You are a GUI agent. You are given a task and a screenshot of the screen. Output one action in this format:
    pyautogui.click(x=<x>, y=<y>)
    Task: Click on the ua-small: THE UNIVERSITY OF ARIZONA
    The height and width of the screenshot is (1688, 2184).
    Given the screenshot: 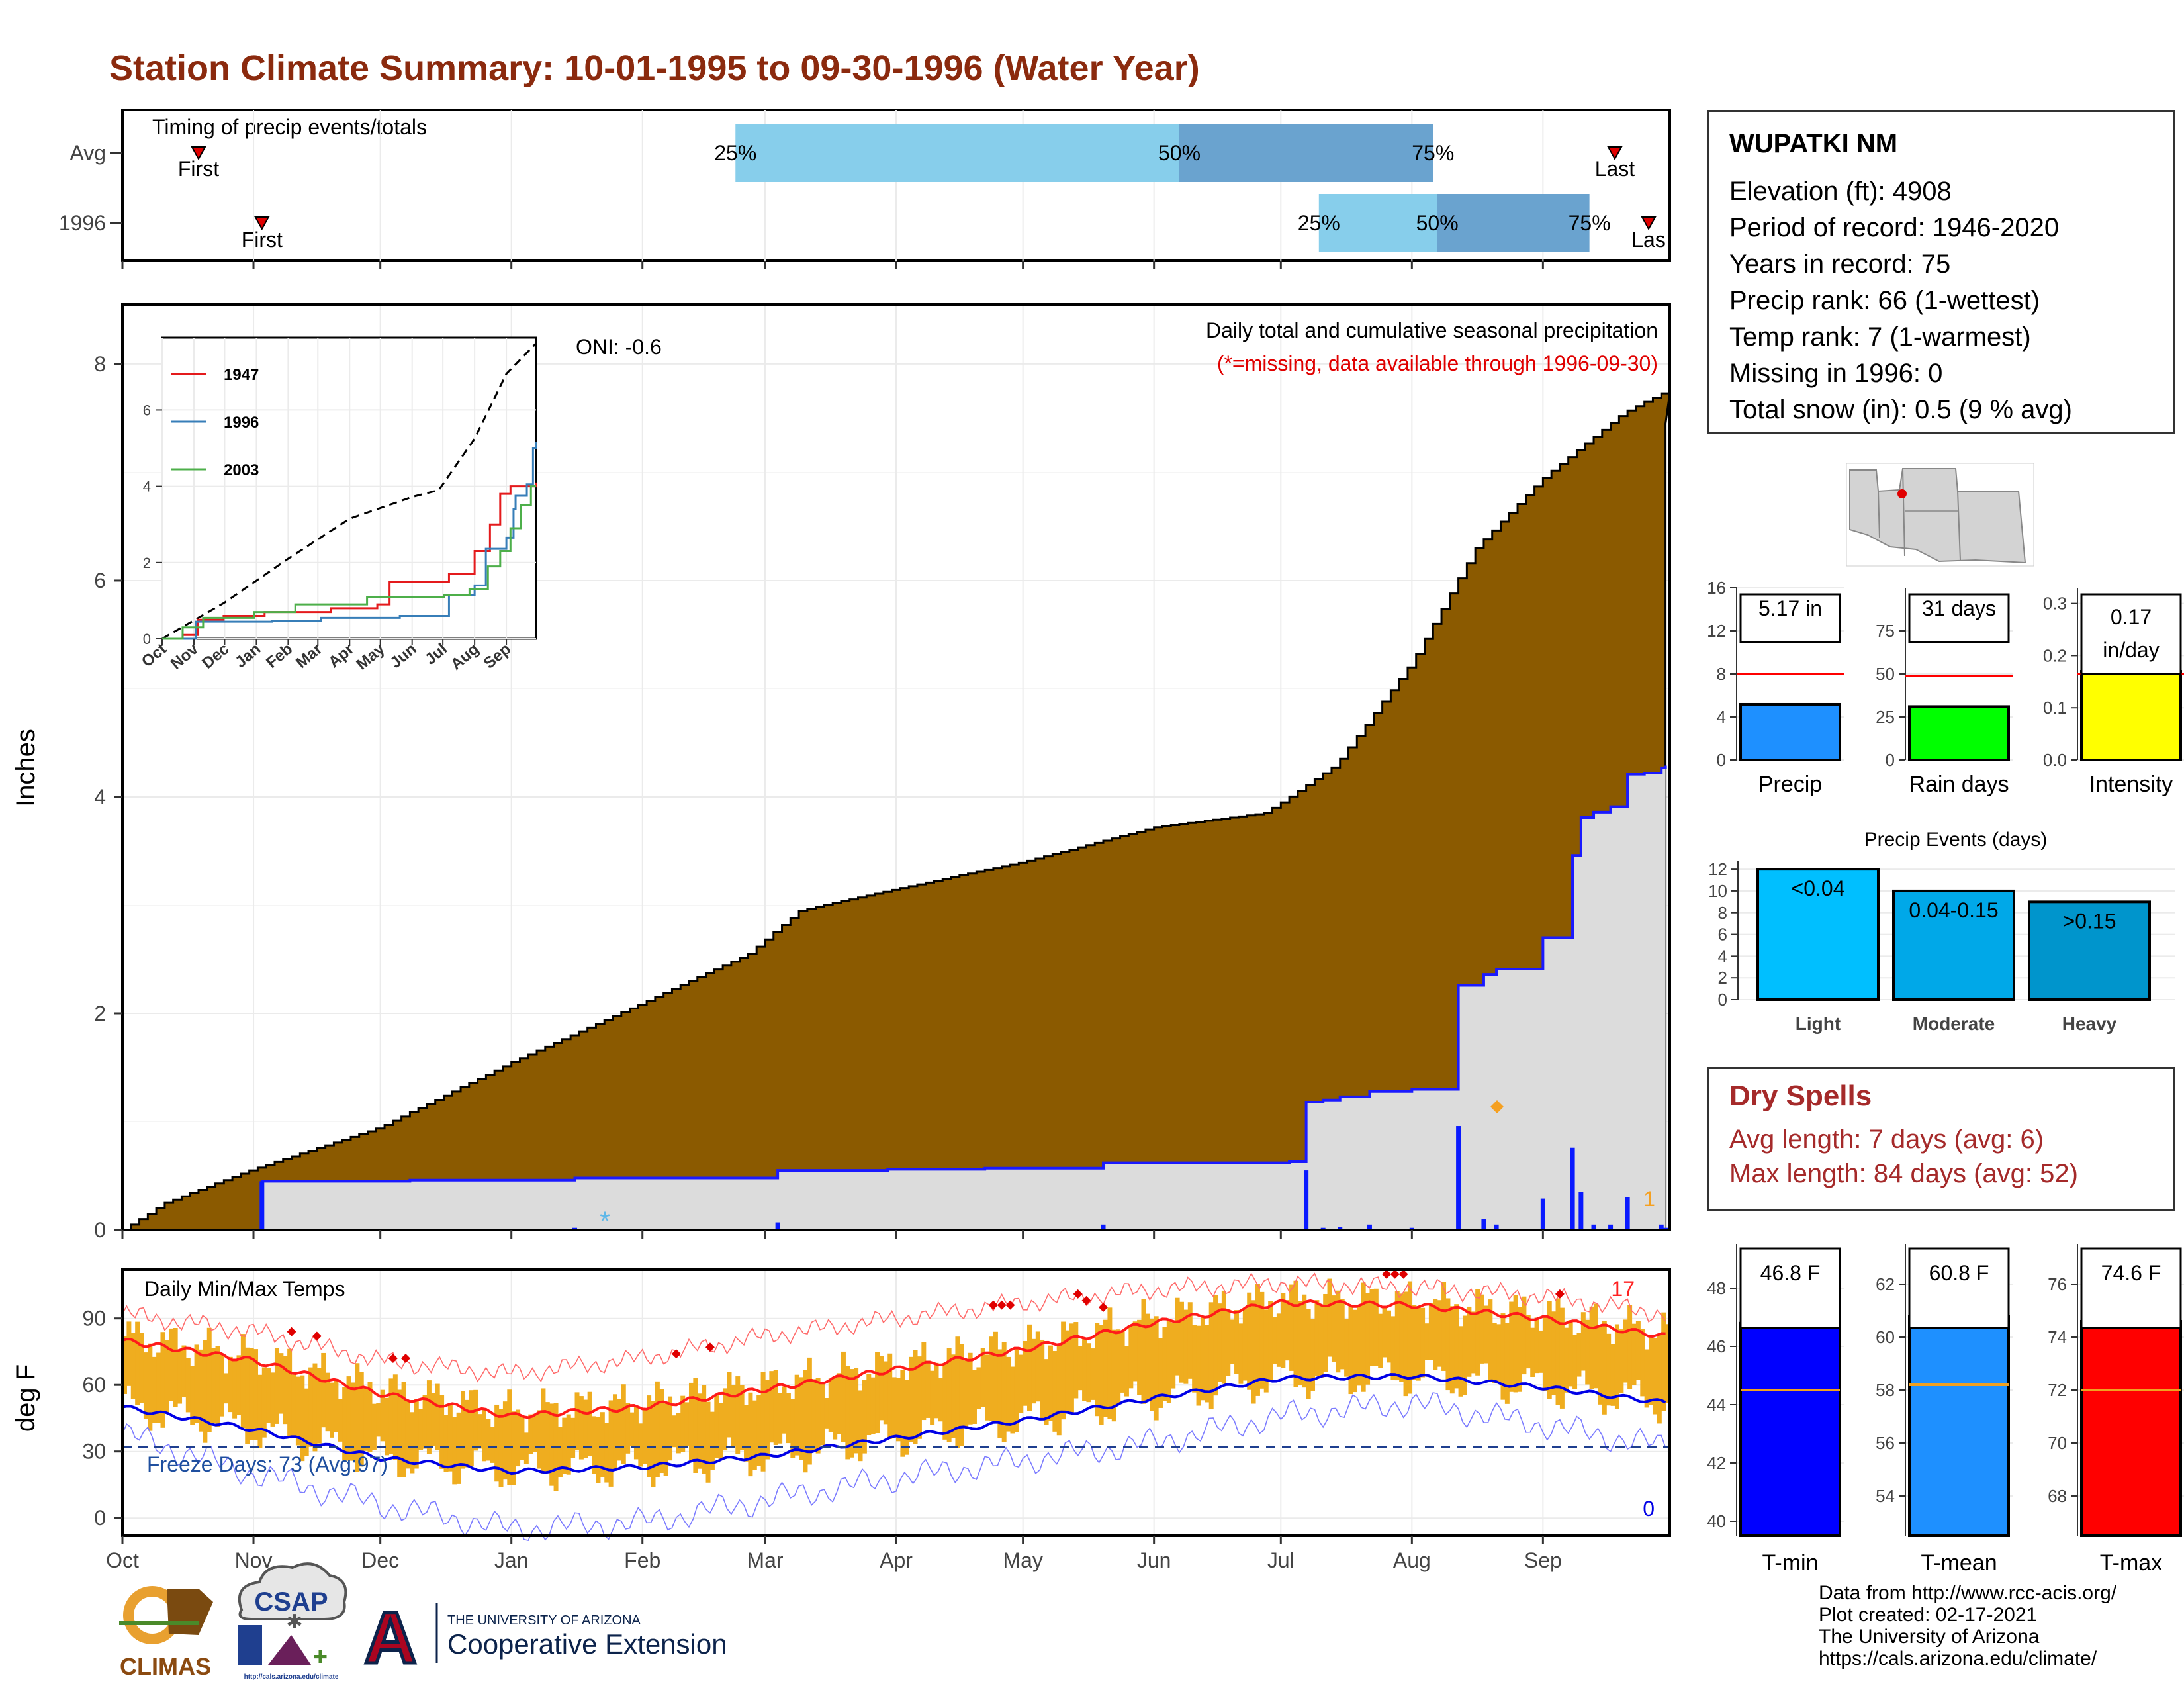 What is the action you would take?
    pyautogui.click(x=544, y=1620)
    